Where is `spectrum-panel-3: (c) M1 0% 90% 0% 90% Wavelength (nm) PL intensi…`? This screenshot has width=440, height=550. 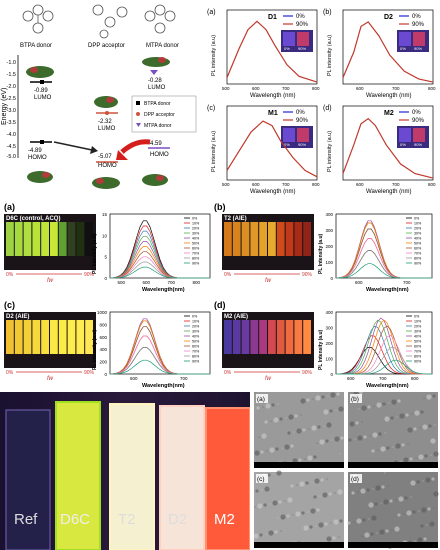
spectrum-panel-3: (c) M1 0% 90% 0% 90% Wavelength (nm) PL intensi… is located at coordinates (263, 150).